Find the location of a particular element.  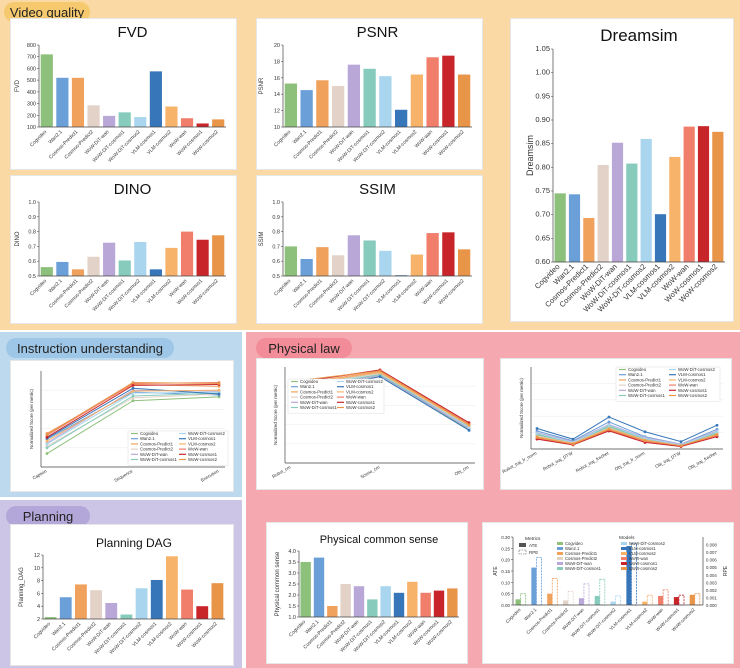

y-tick-label: 3.5 is located at coordinates (292, 563).